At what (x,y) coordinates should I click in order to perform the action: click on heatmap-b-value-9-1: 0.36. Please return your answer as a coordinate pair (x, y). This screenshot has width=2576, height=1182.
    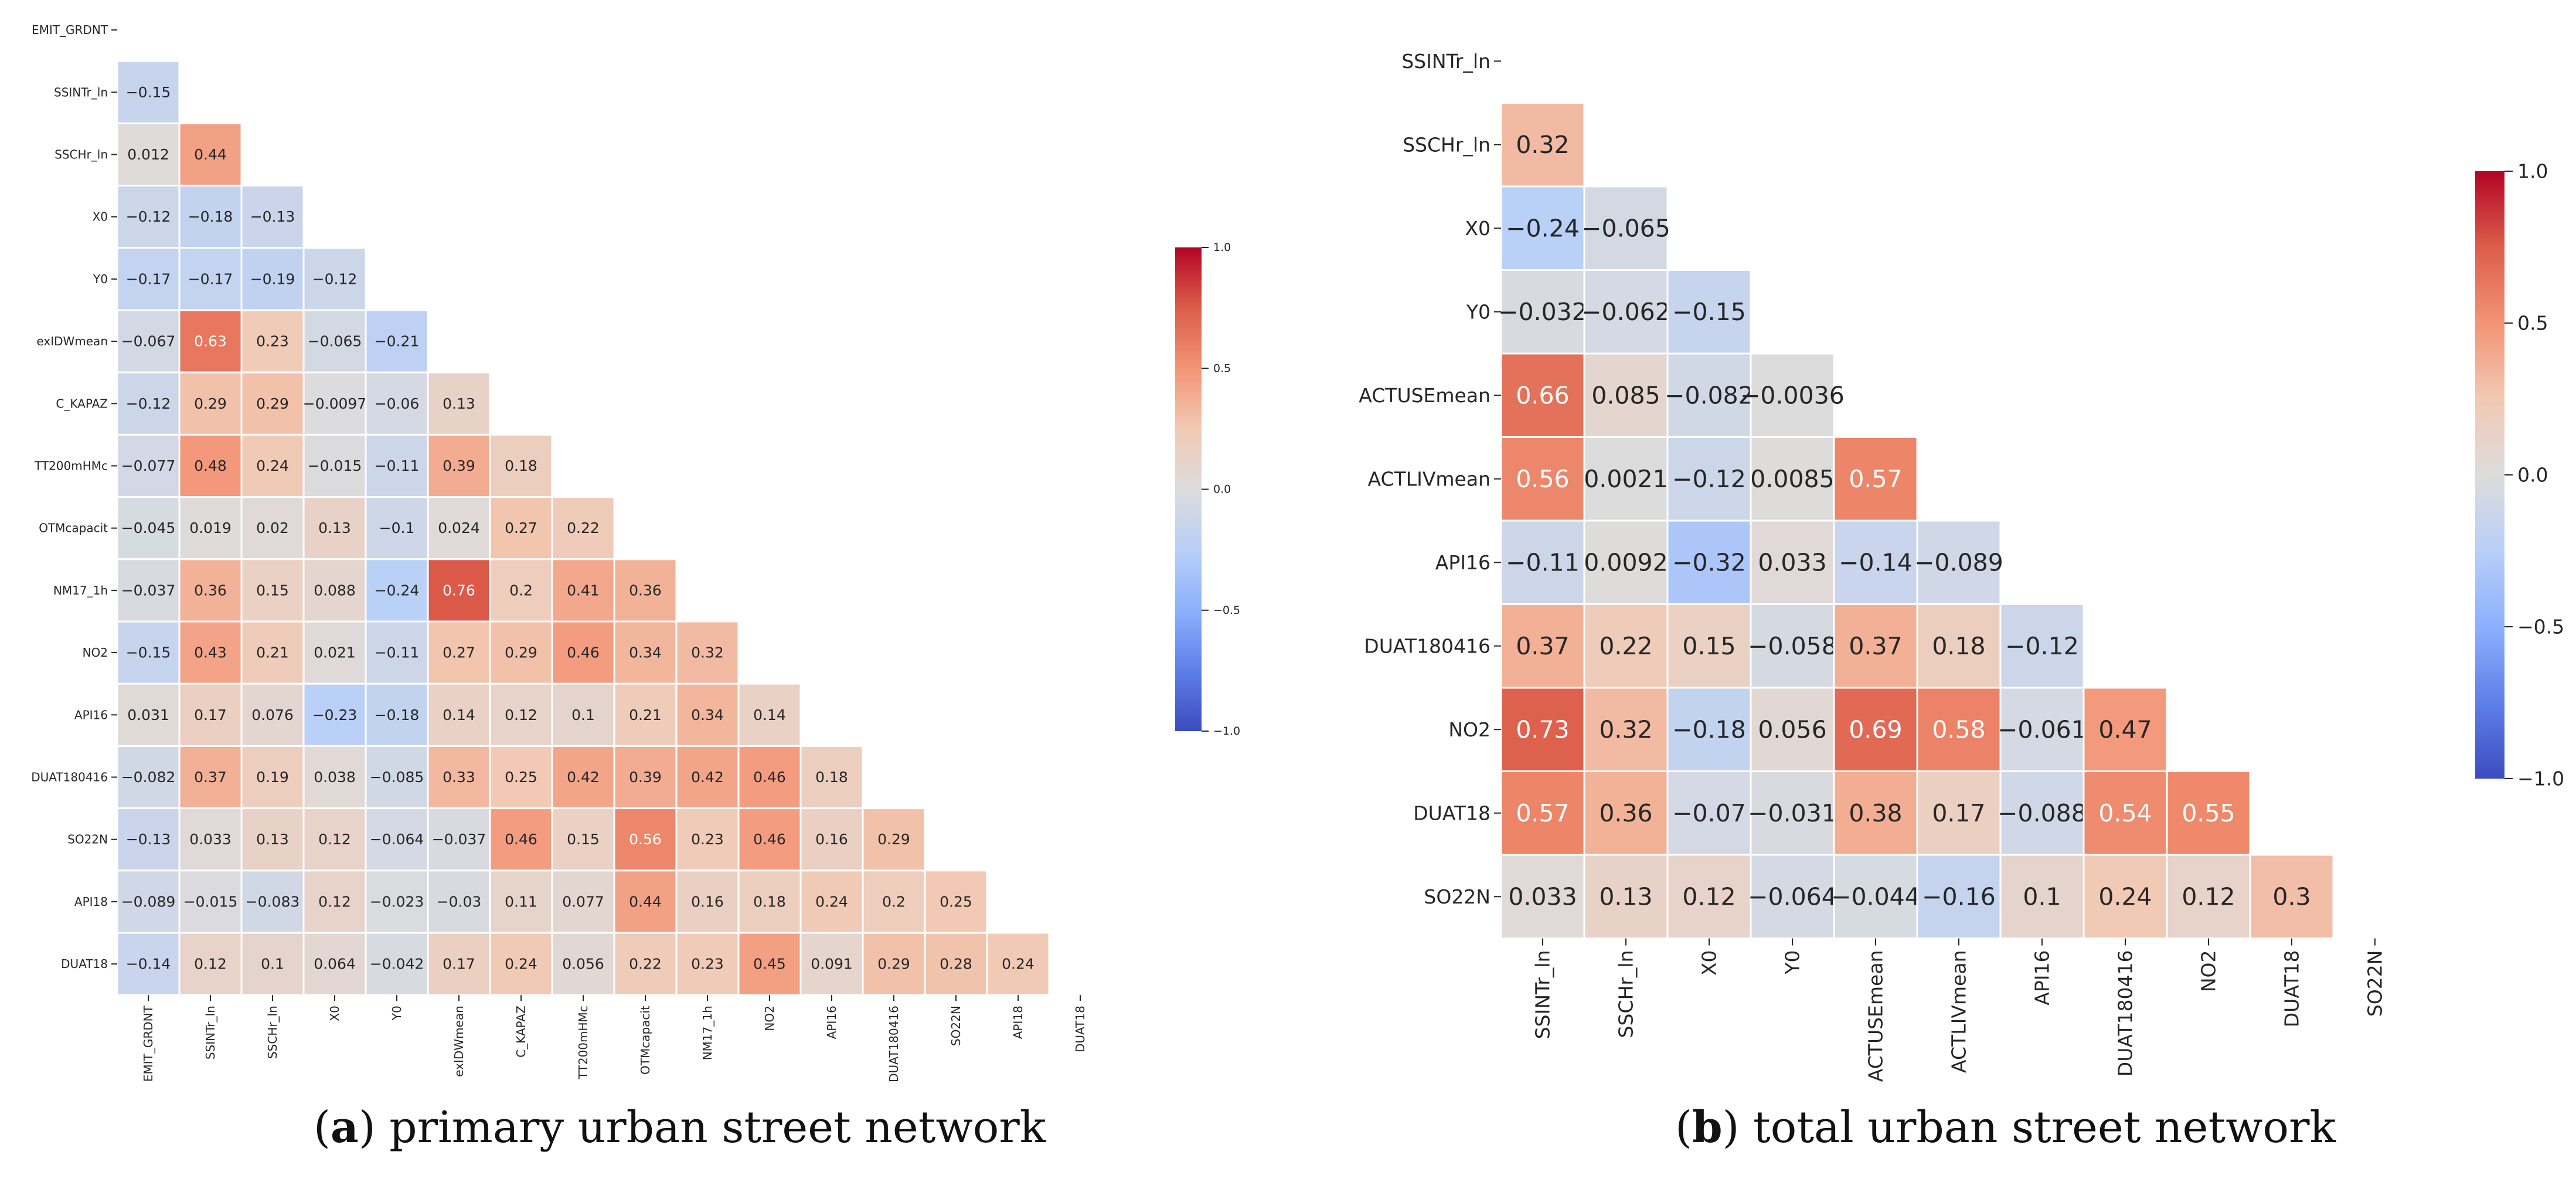
    Looking at the image, I should click on (1625, 813).